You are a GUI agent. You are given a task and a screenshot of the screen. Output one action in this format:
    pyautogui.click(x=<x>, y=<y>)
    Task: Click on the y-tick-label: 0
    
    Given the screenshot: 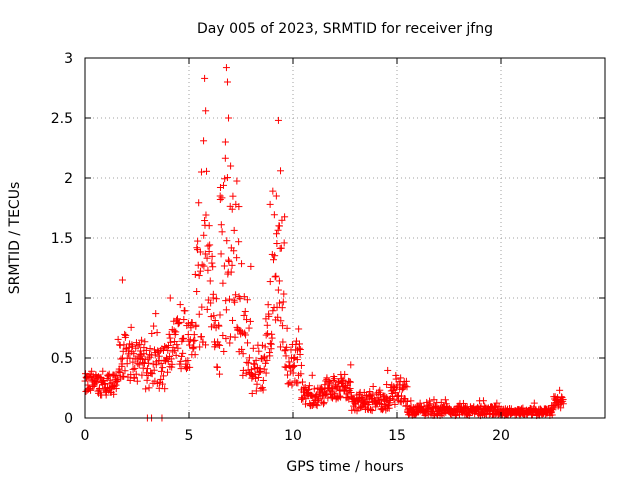 What is the action you would take?
    pyautogui.click(x=68, y=419)
    